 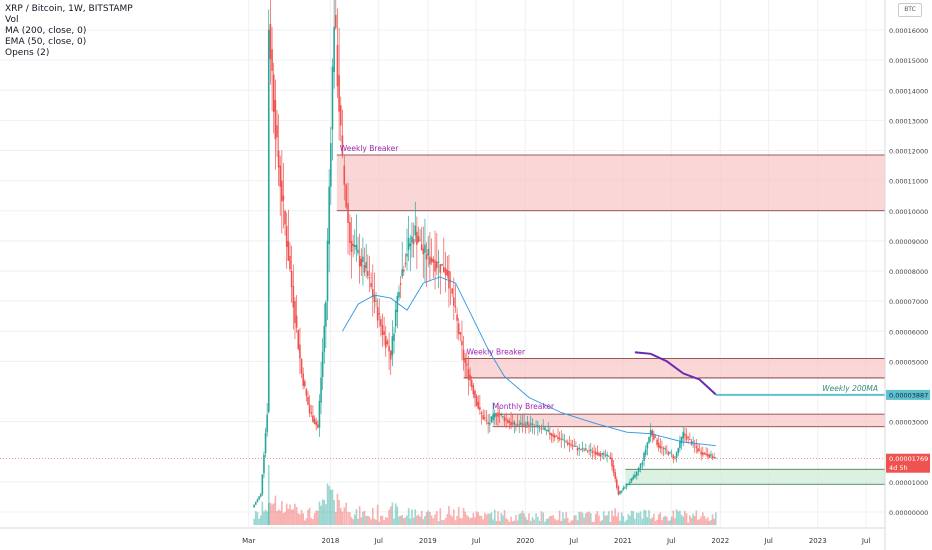 I want to click on symbol-title: XRP / Bitcoin, 1W, BITSTAMP, so click(x=69, y=9).